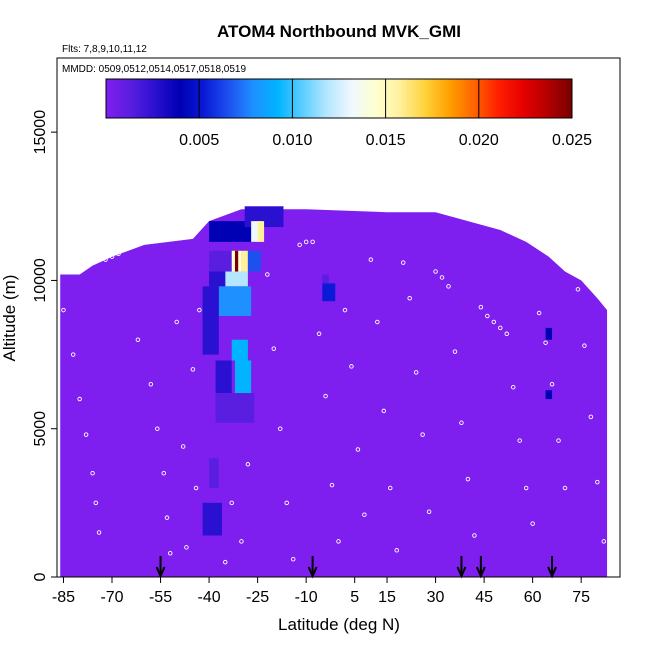  I want to click on y-tick-label: 0, so click(40, 576).